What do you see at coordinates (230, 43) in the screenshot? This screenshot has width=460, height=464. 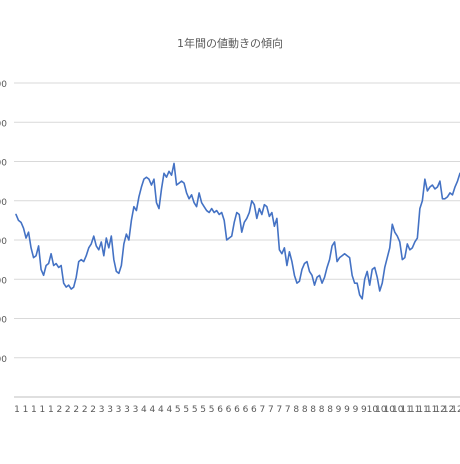 I see `chart-title: 1年間の値動きの傾向` at bounding box center [230, 43].